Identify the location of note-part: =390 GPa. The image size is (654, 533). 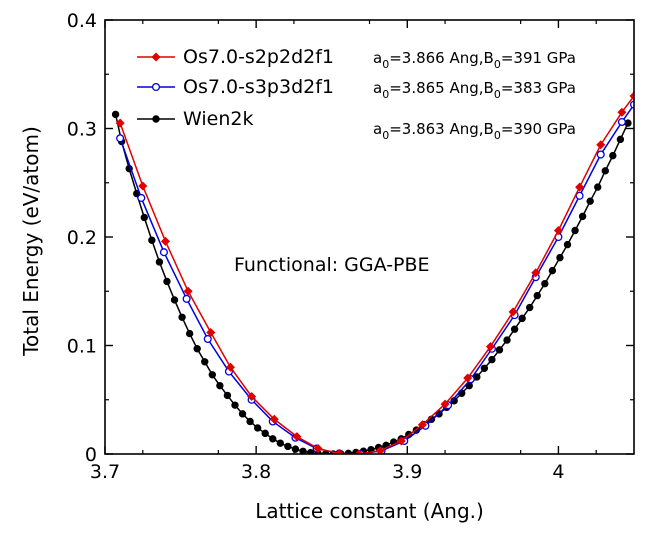
(538, 129).